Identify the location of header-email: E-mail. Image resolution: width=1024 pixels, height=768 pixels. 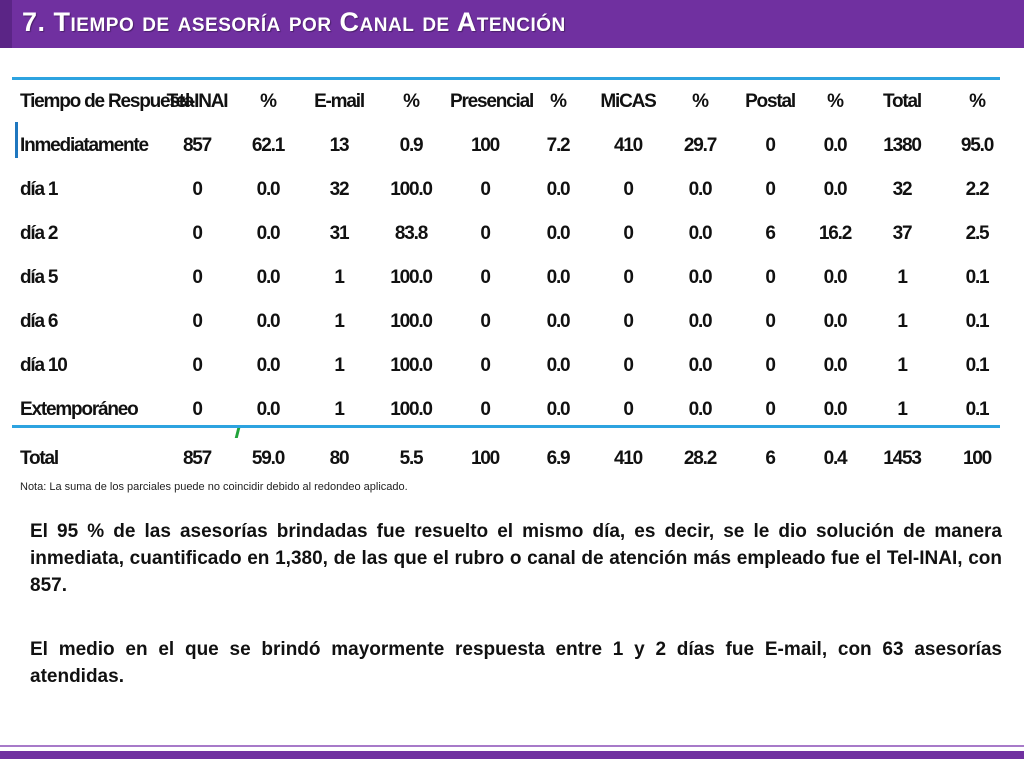
(339, 101).